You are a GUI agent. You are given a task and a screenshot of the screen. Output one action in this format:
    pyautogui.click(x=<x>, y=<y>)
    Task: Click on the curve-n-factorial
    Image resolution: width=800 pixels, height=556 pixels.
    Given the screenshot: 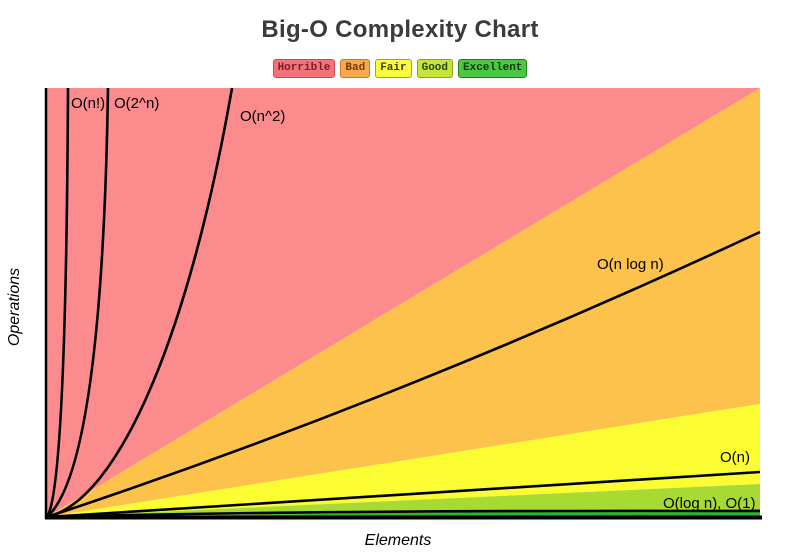 What is the action you would take?
    pyautogui.click(x=57, y=302)
    